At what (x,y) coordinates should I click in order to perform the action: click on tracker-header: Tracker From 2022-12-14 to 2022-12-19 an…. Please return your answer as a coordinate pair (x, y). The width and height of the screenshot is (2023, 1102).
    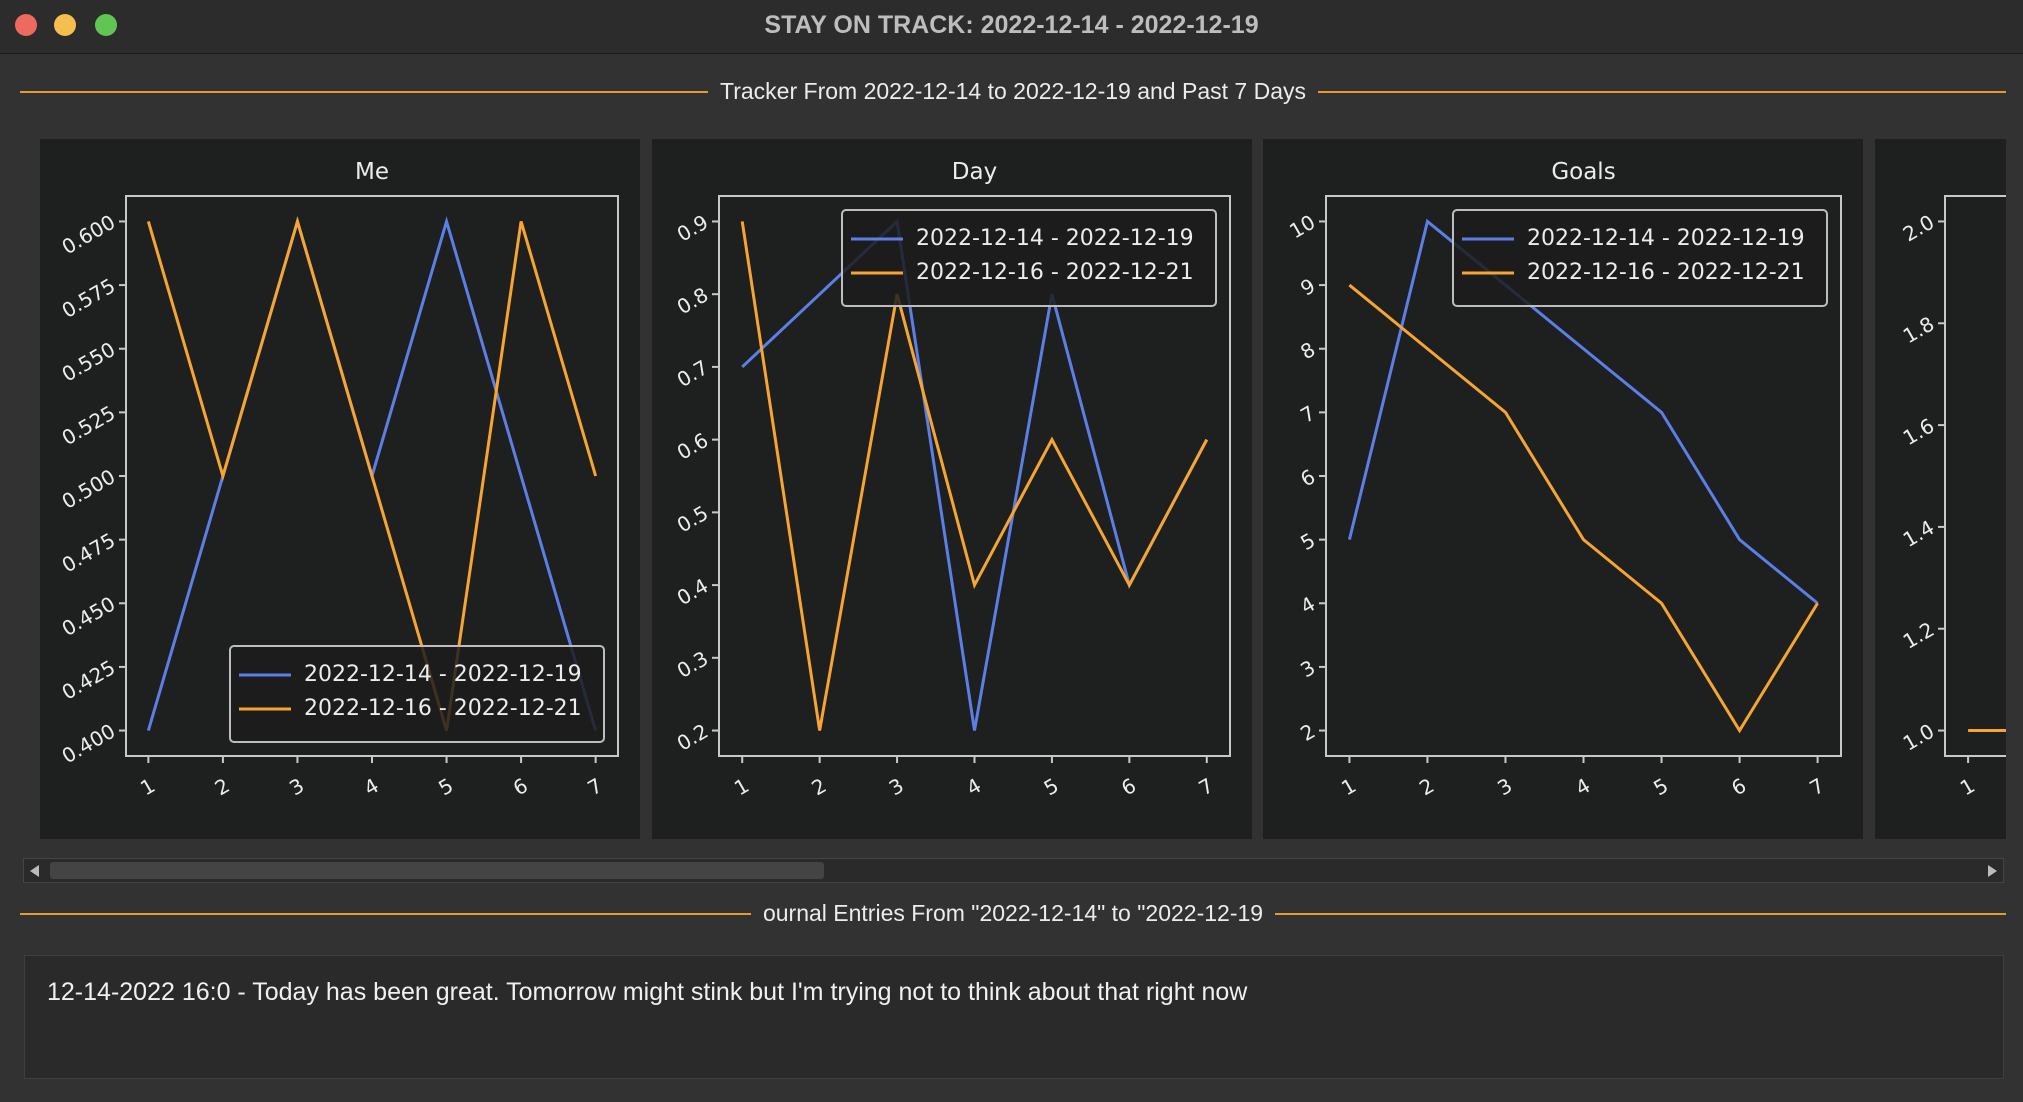
    Looking at the image, I should click on (1013, 91).